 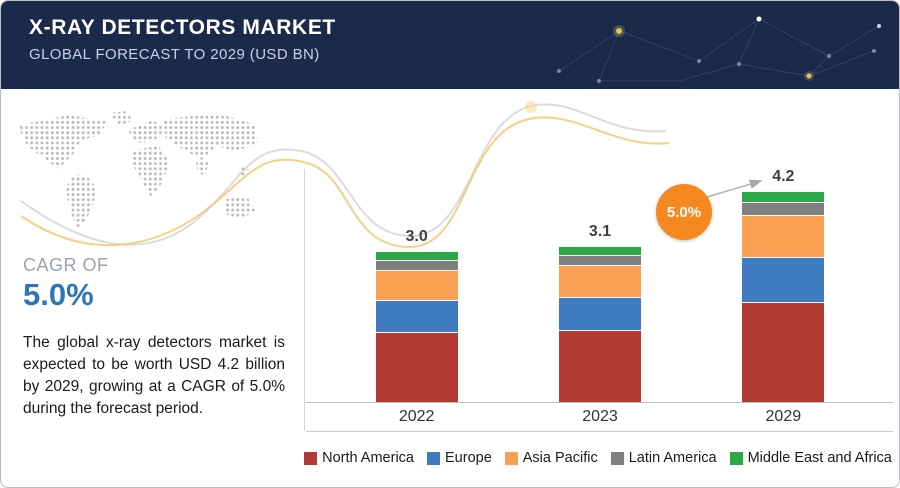 What do you see at coordinates (599, 431) in the screenshot?
I see `x-axis-bottom-line` at bounding box center [599, 431].